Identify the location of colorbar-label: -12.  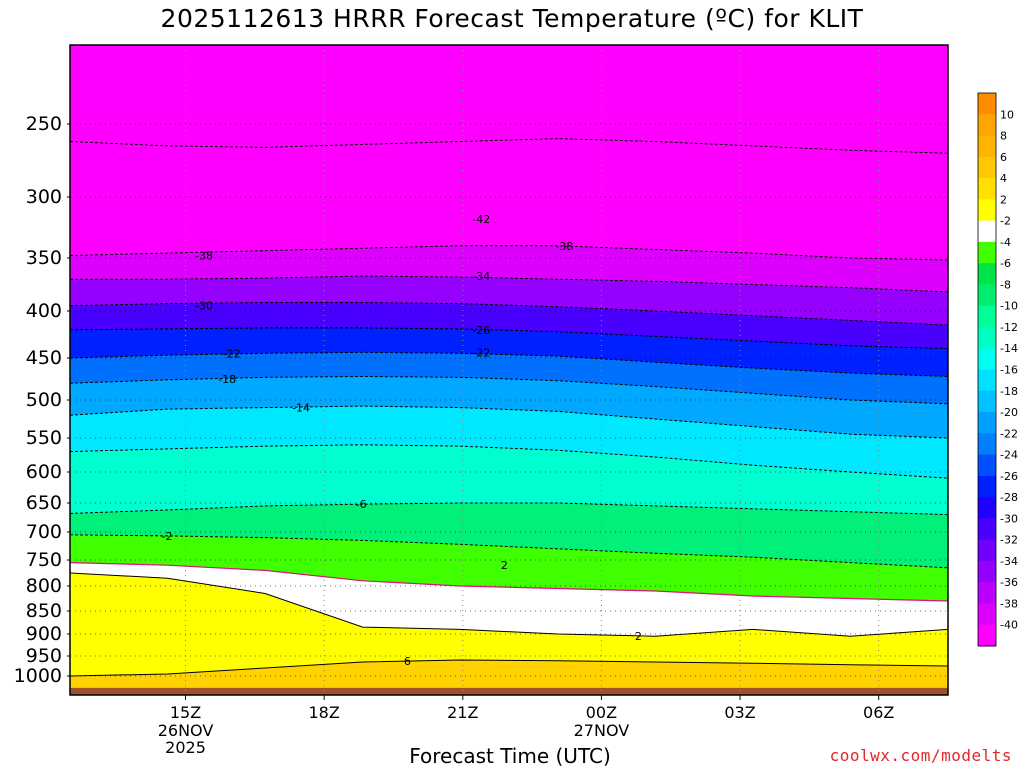
(1009, 327).